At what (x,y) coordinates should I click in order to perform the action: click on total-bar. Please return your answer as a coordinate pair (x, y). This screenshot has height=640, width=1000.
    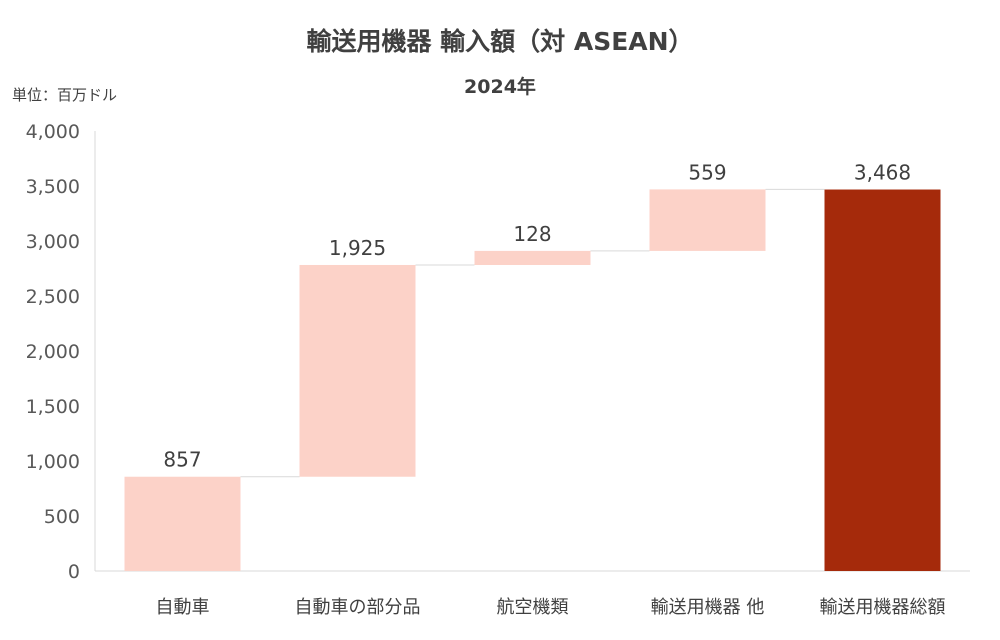
    Looking at the image, I should click on (882, 380).